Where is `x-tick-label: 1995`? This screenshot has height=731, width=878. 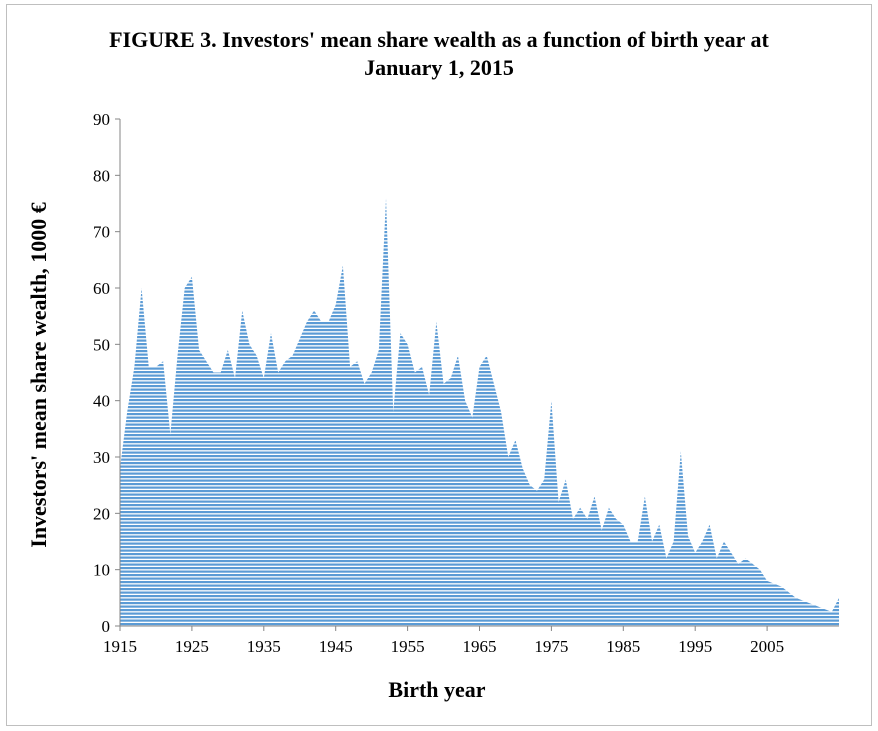
x-tick-label: 1995 is located at coordinates (695, 646).